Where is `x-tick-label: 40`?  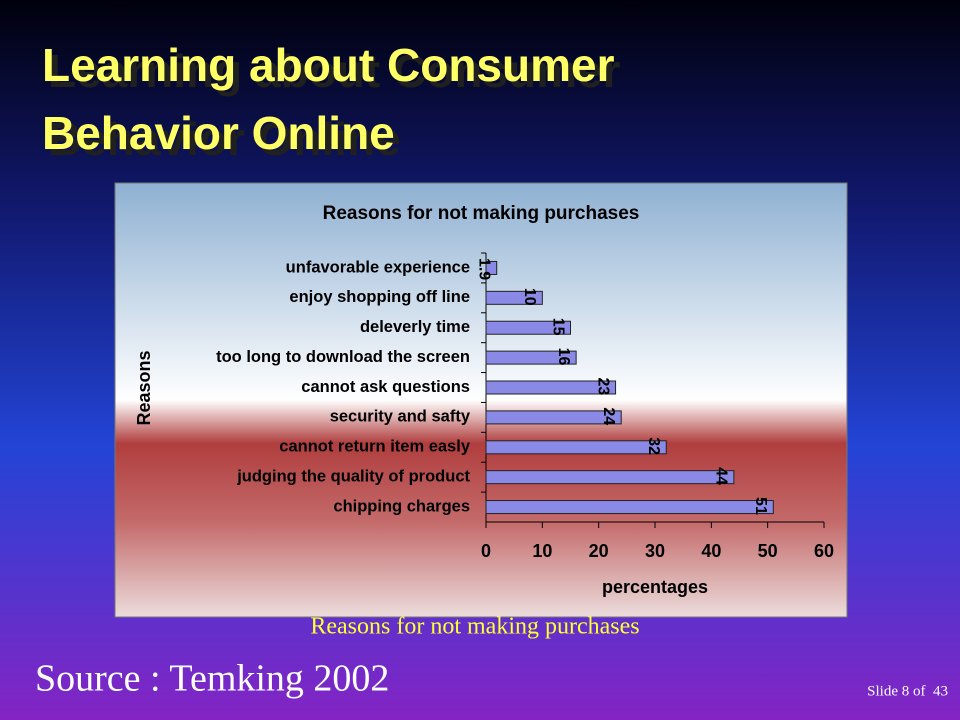
x-tick-label: 40 is located at coordinates (711, 551).